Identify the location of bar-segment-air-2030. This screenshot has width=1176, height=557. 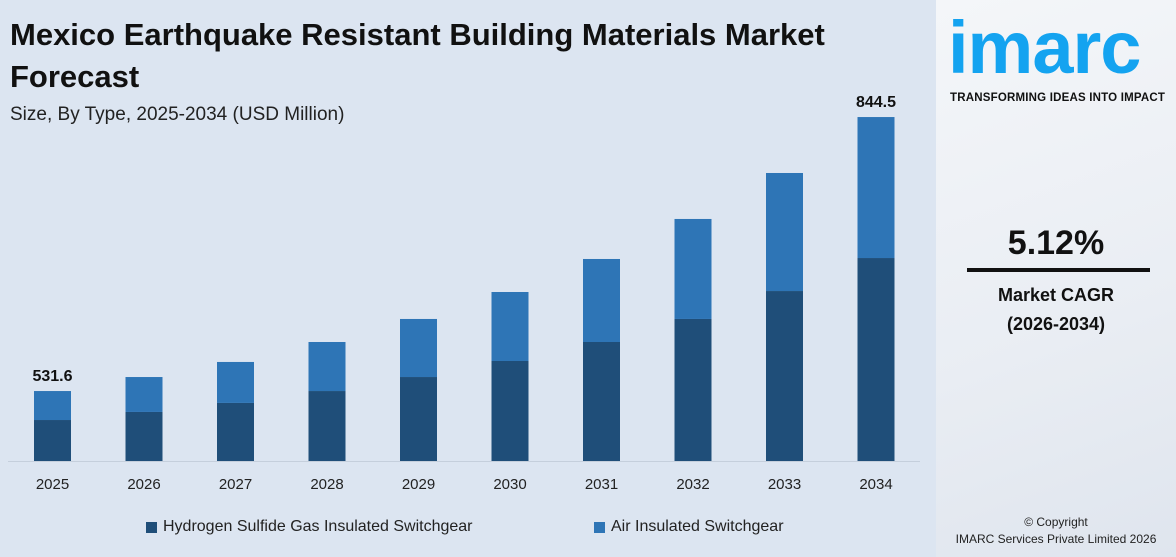
(510, 326).